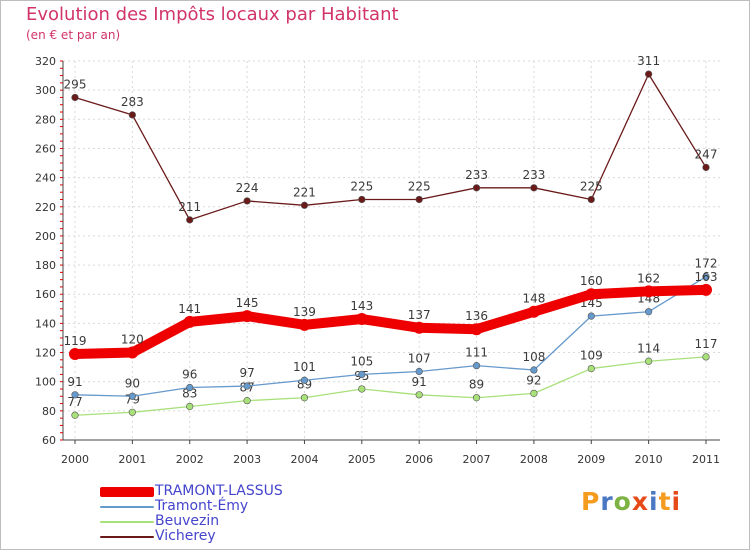 Image resolution: width=750 pixels, height=550 pixels. I want to click on logo-letter: x, so click(640, 501).